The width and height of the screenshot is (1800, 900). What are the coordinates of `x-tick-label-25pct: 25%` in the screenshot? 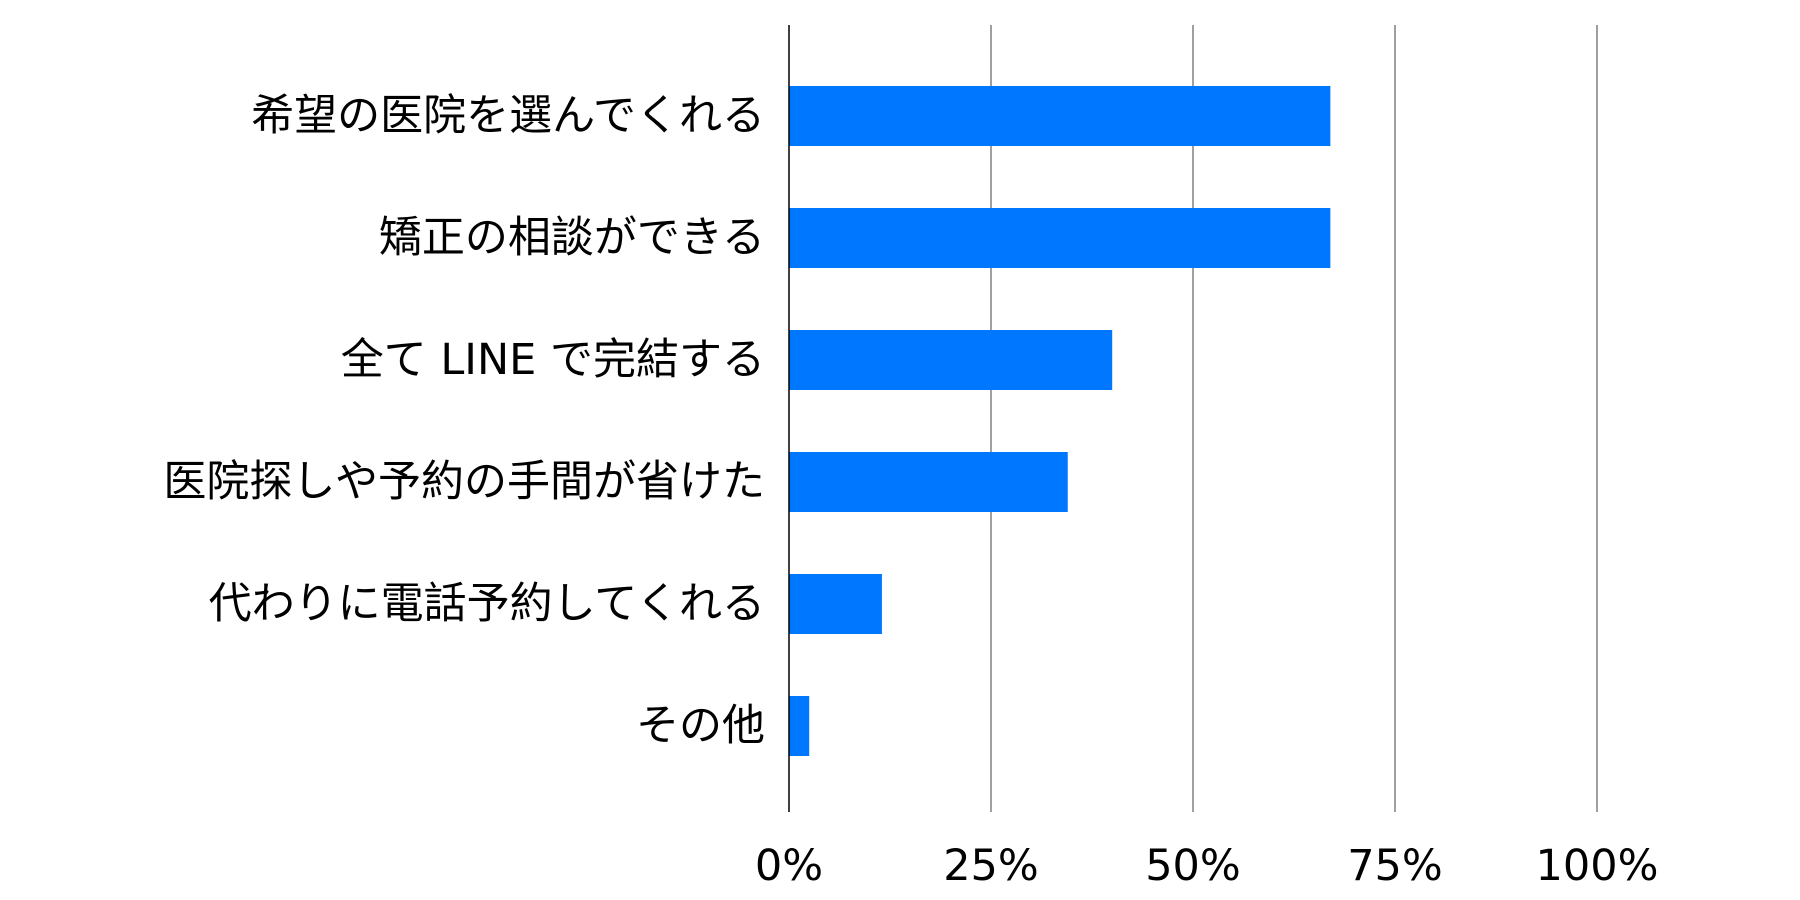 It's located at (991, 866).